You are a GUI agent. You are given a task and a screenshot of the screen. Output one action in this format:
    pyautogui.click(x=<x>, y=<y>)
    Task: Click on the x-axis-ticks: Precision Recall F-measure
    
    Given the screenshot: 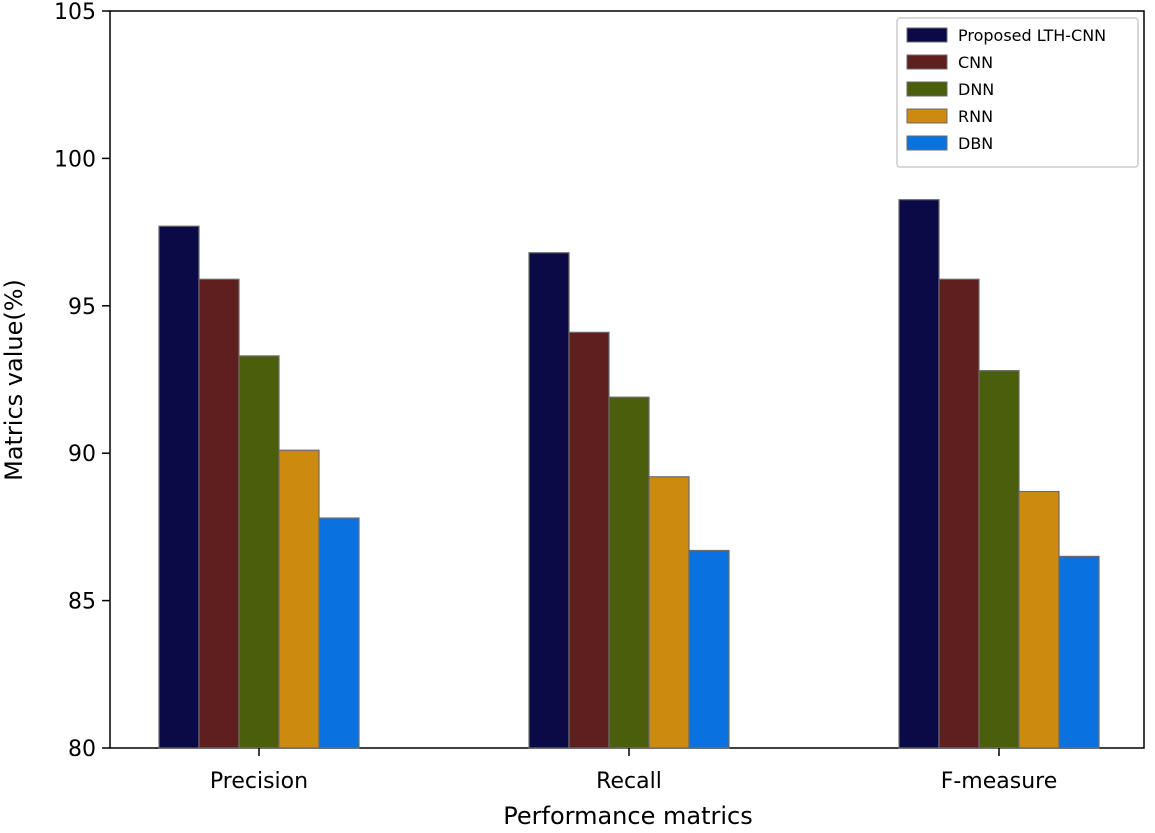 What is the action you would take?
    pyautogui.click(x=633, y=771)
    